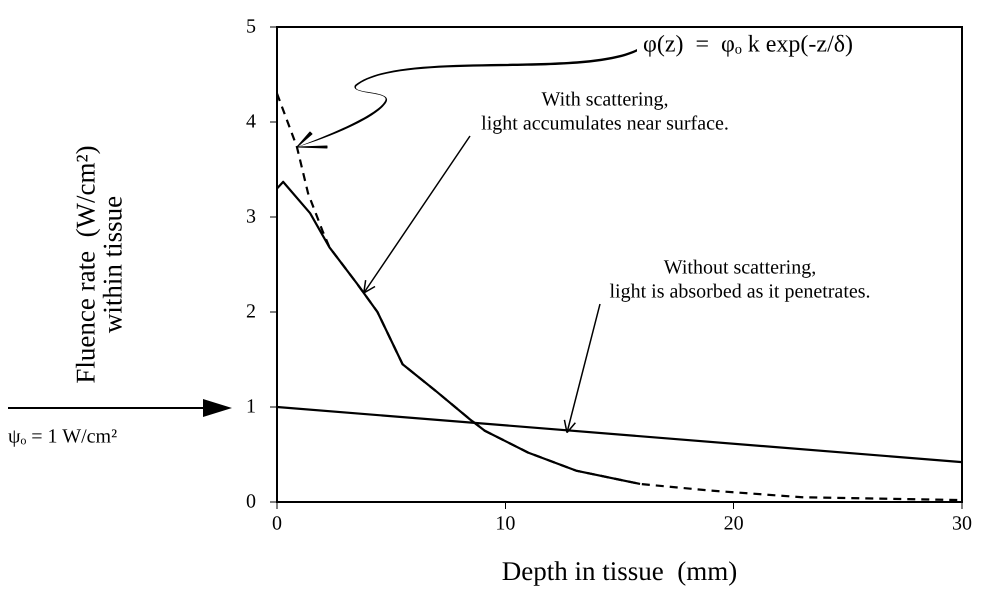 The width and height of the screenshot is (984, 603). I want to click on y-tick-label: 2, so click(251, 311).